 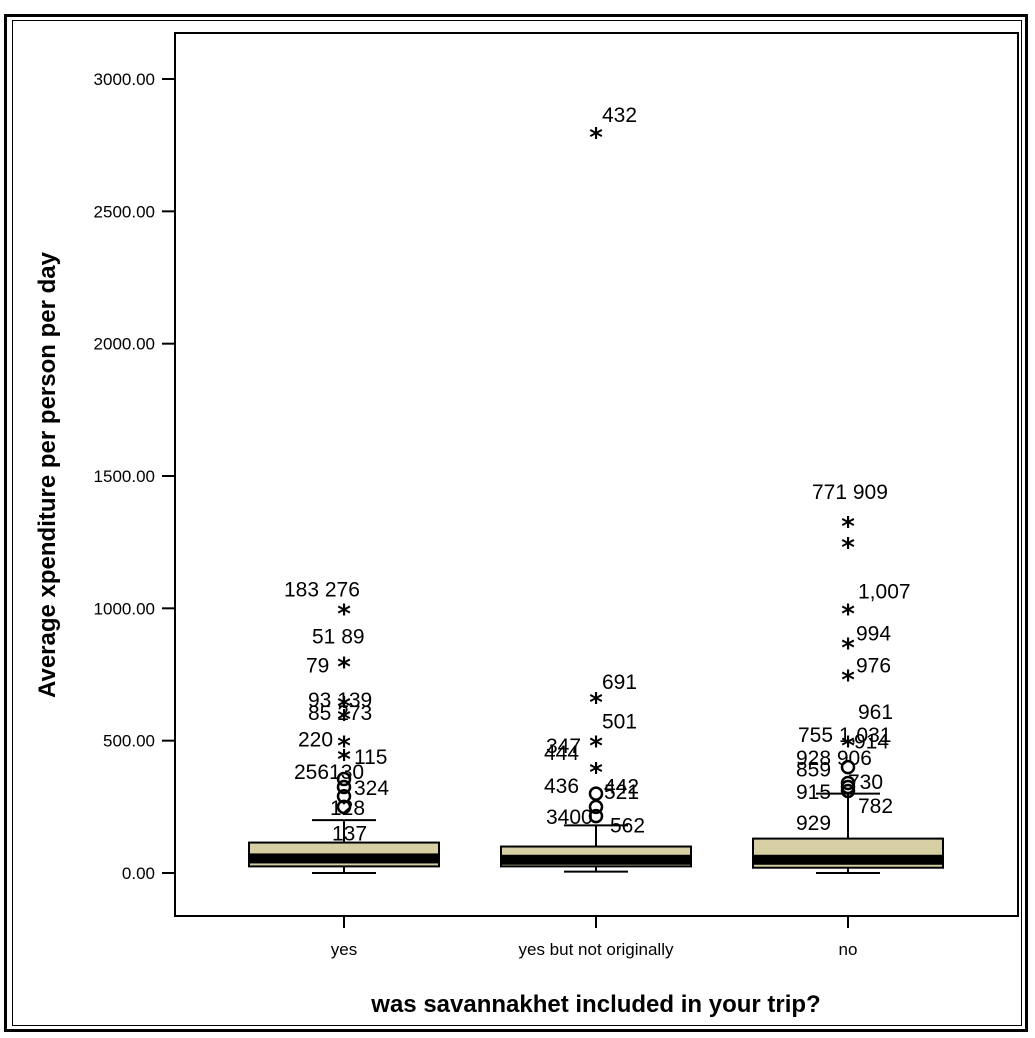 What do you see at coordinates (834, 758) in the screenshot?
I see `outlier-label: 928 906` at bounding box center [834, 758].